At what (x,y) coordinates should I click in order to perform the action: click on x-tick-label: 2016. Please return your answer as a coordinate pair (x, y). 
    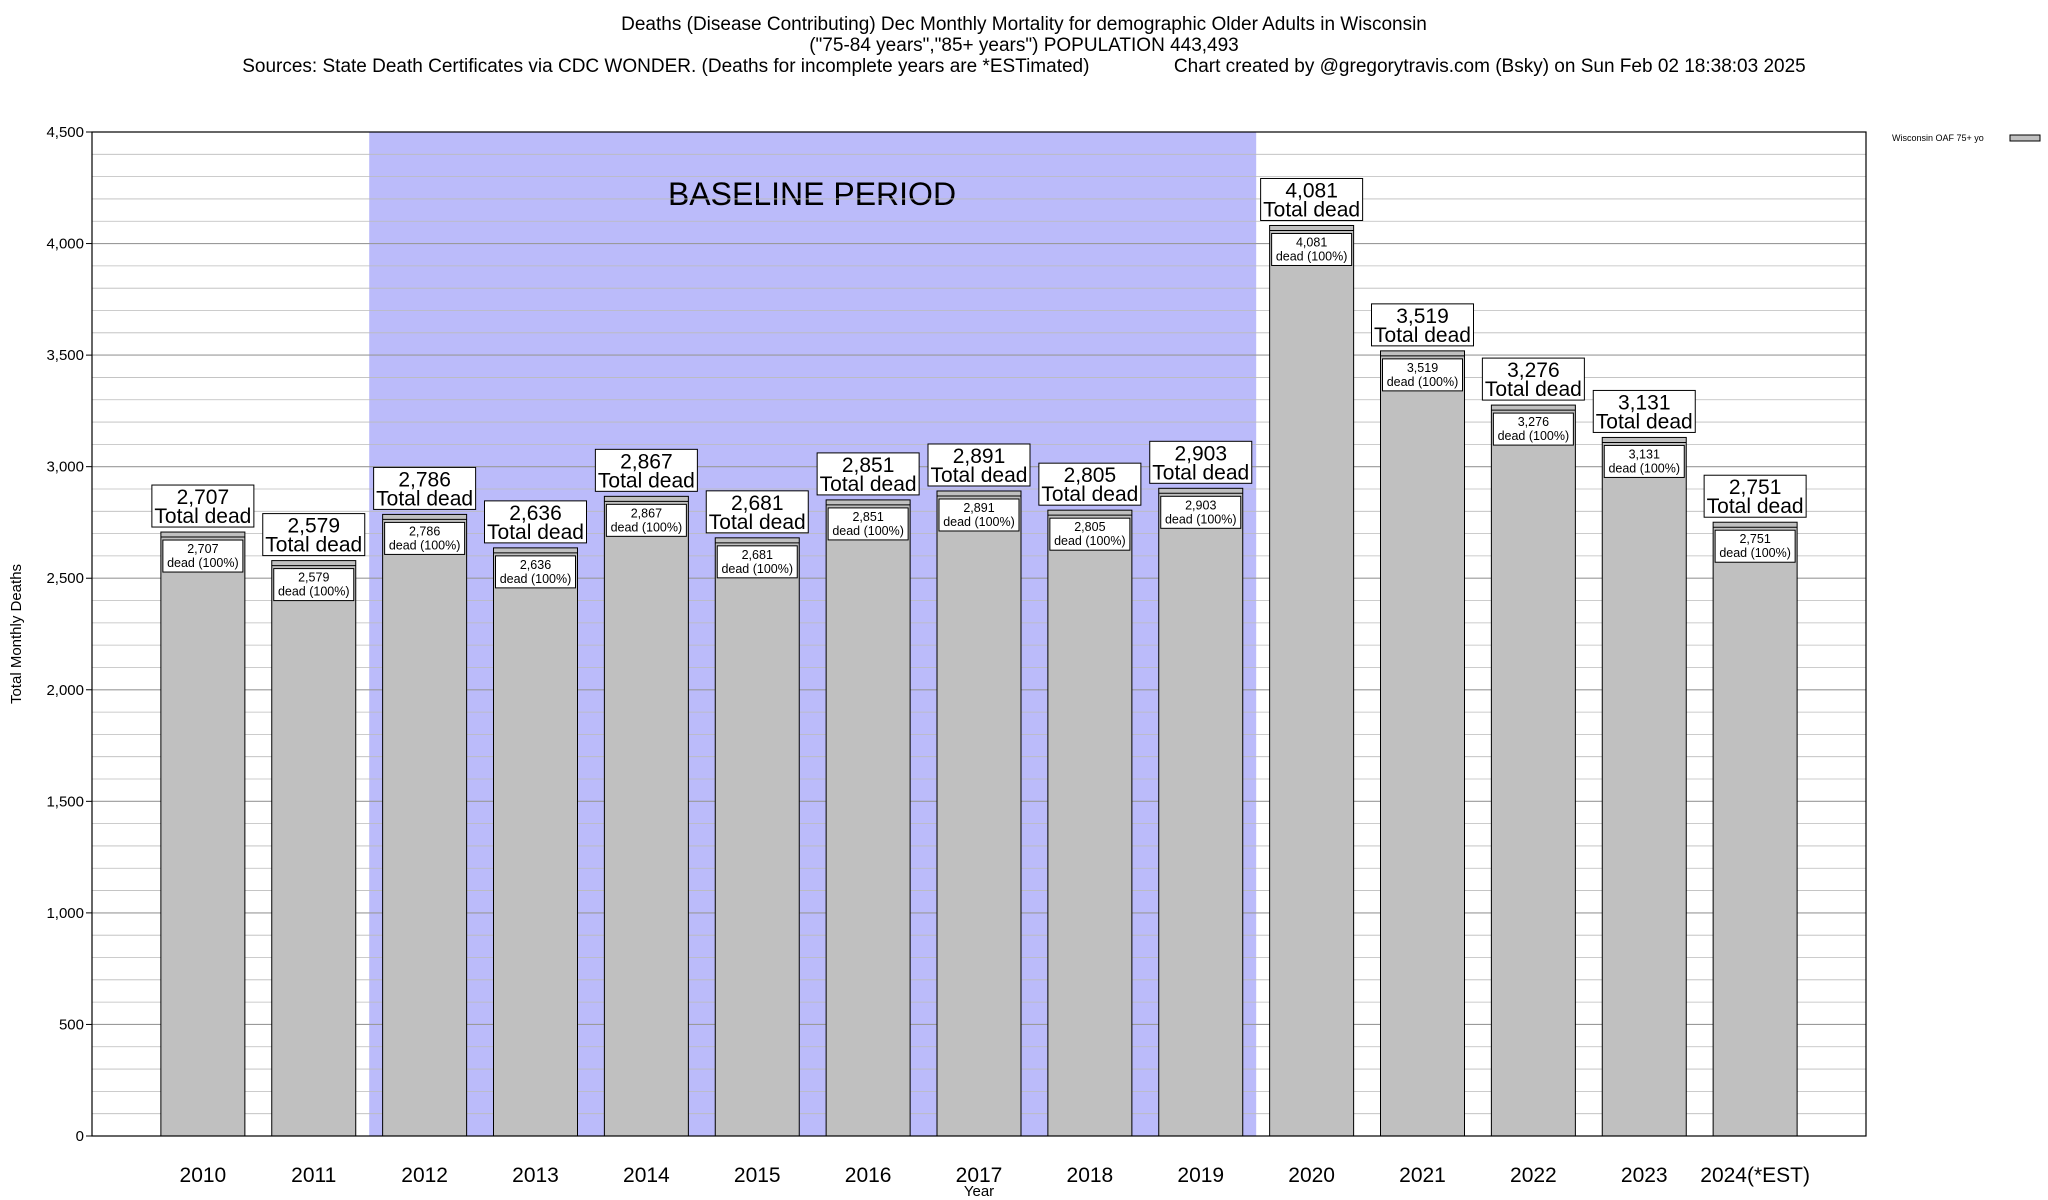
    Looking at the image, I should click on (868, 1175).